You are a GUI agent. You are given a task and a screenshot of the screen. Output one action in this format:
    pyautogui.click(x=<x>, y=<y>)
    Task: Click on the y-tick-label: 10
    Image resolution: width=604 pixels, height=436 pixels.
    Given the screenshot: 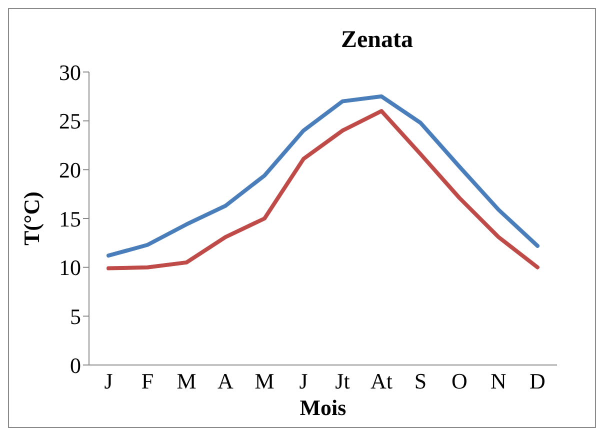 What is the action you would take?
    pyautogui.click(x=70, y=267)
    